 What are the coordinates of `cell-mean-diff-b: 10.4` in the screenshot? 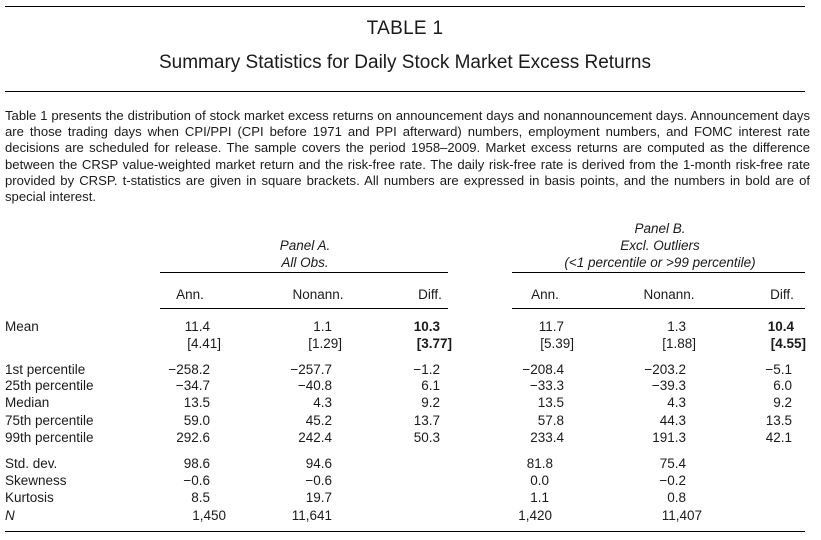 It's located at (780, 326).